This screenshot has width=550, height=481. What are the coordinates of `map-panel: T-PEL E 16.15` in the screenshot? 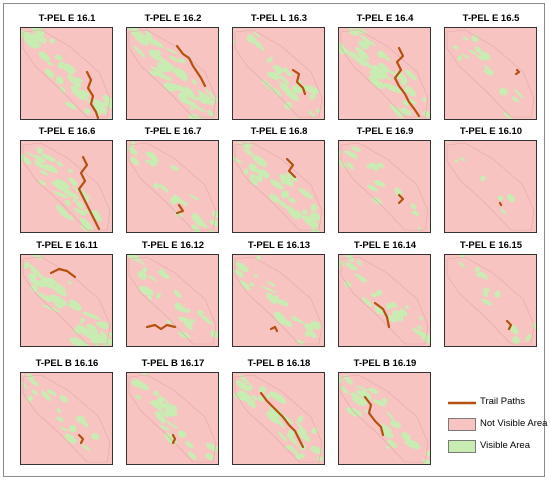 It's located at (491, 296).